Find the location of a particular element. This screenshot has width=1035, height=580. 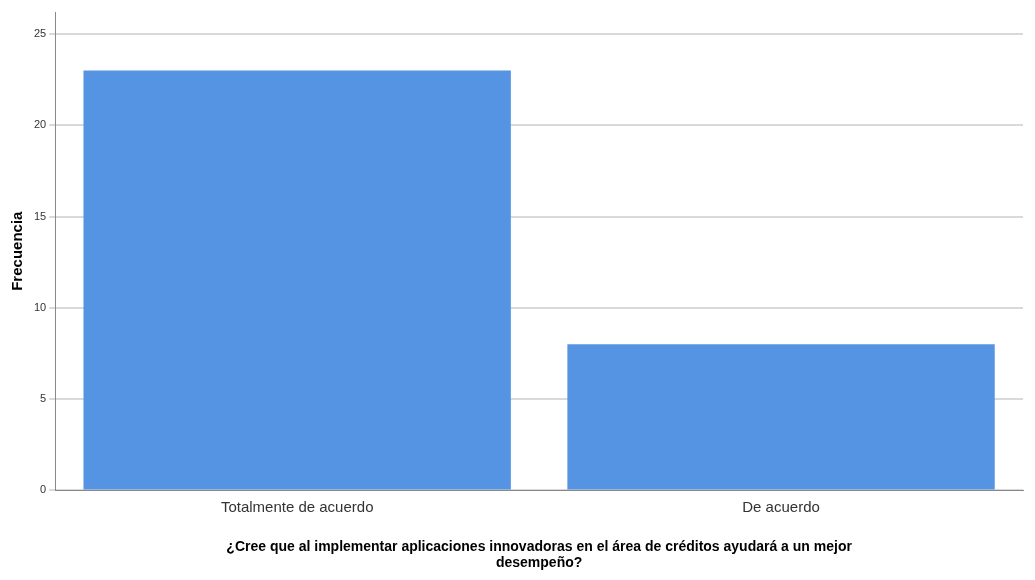

y-tick-label: 20 is located at coordinates (40, 124).